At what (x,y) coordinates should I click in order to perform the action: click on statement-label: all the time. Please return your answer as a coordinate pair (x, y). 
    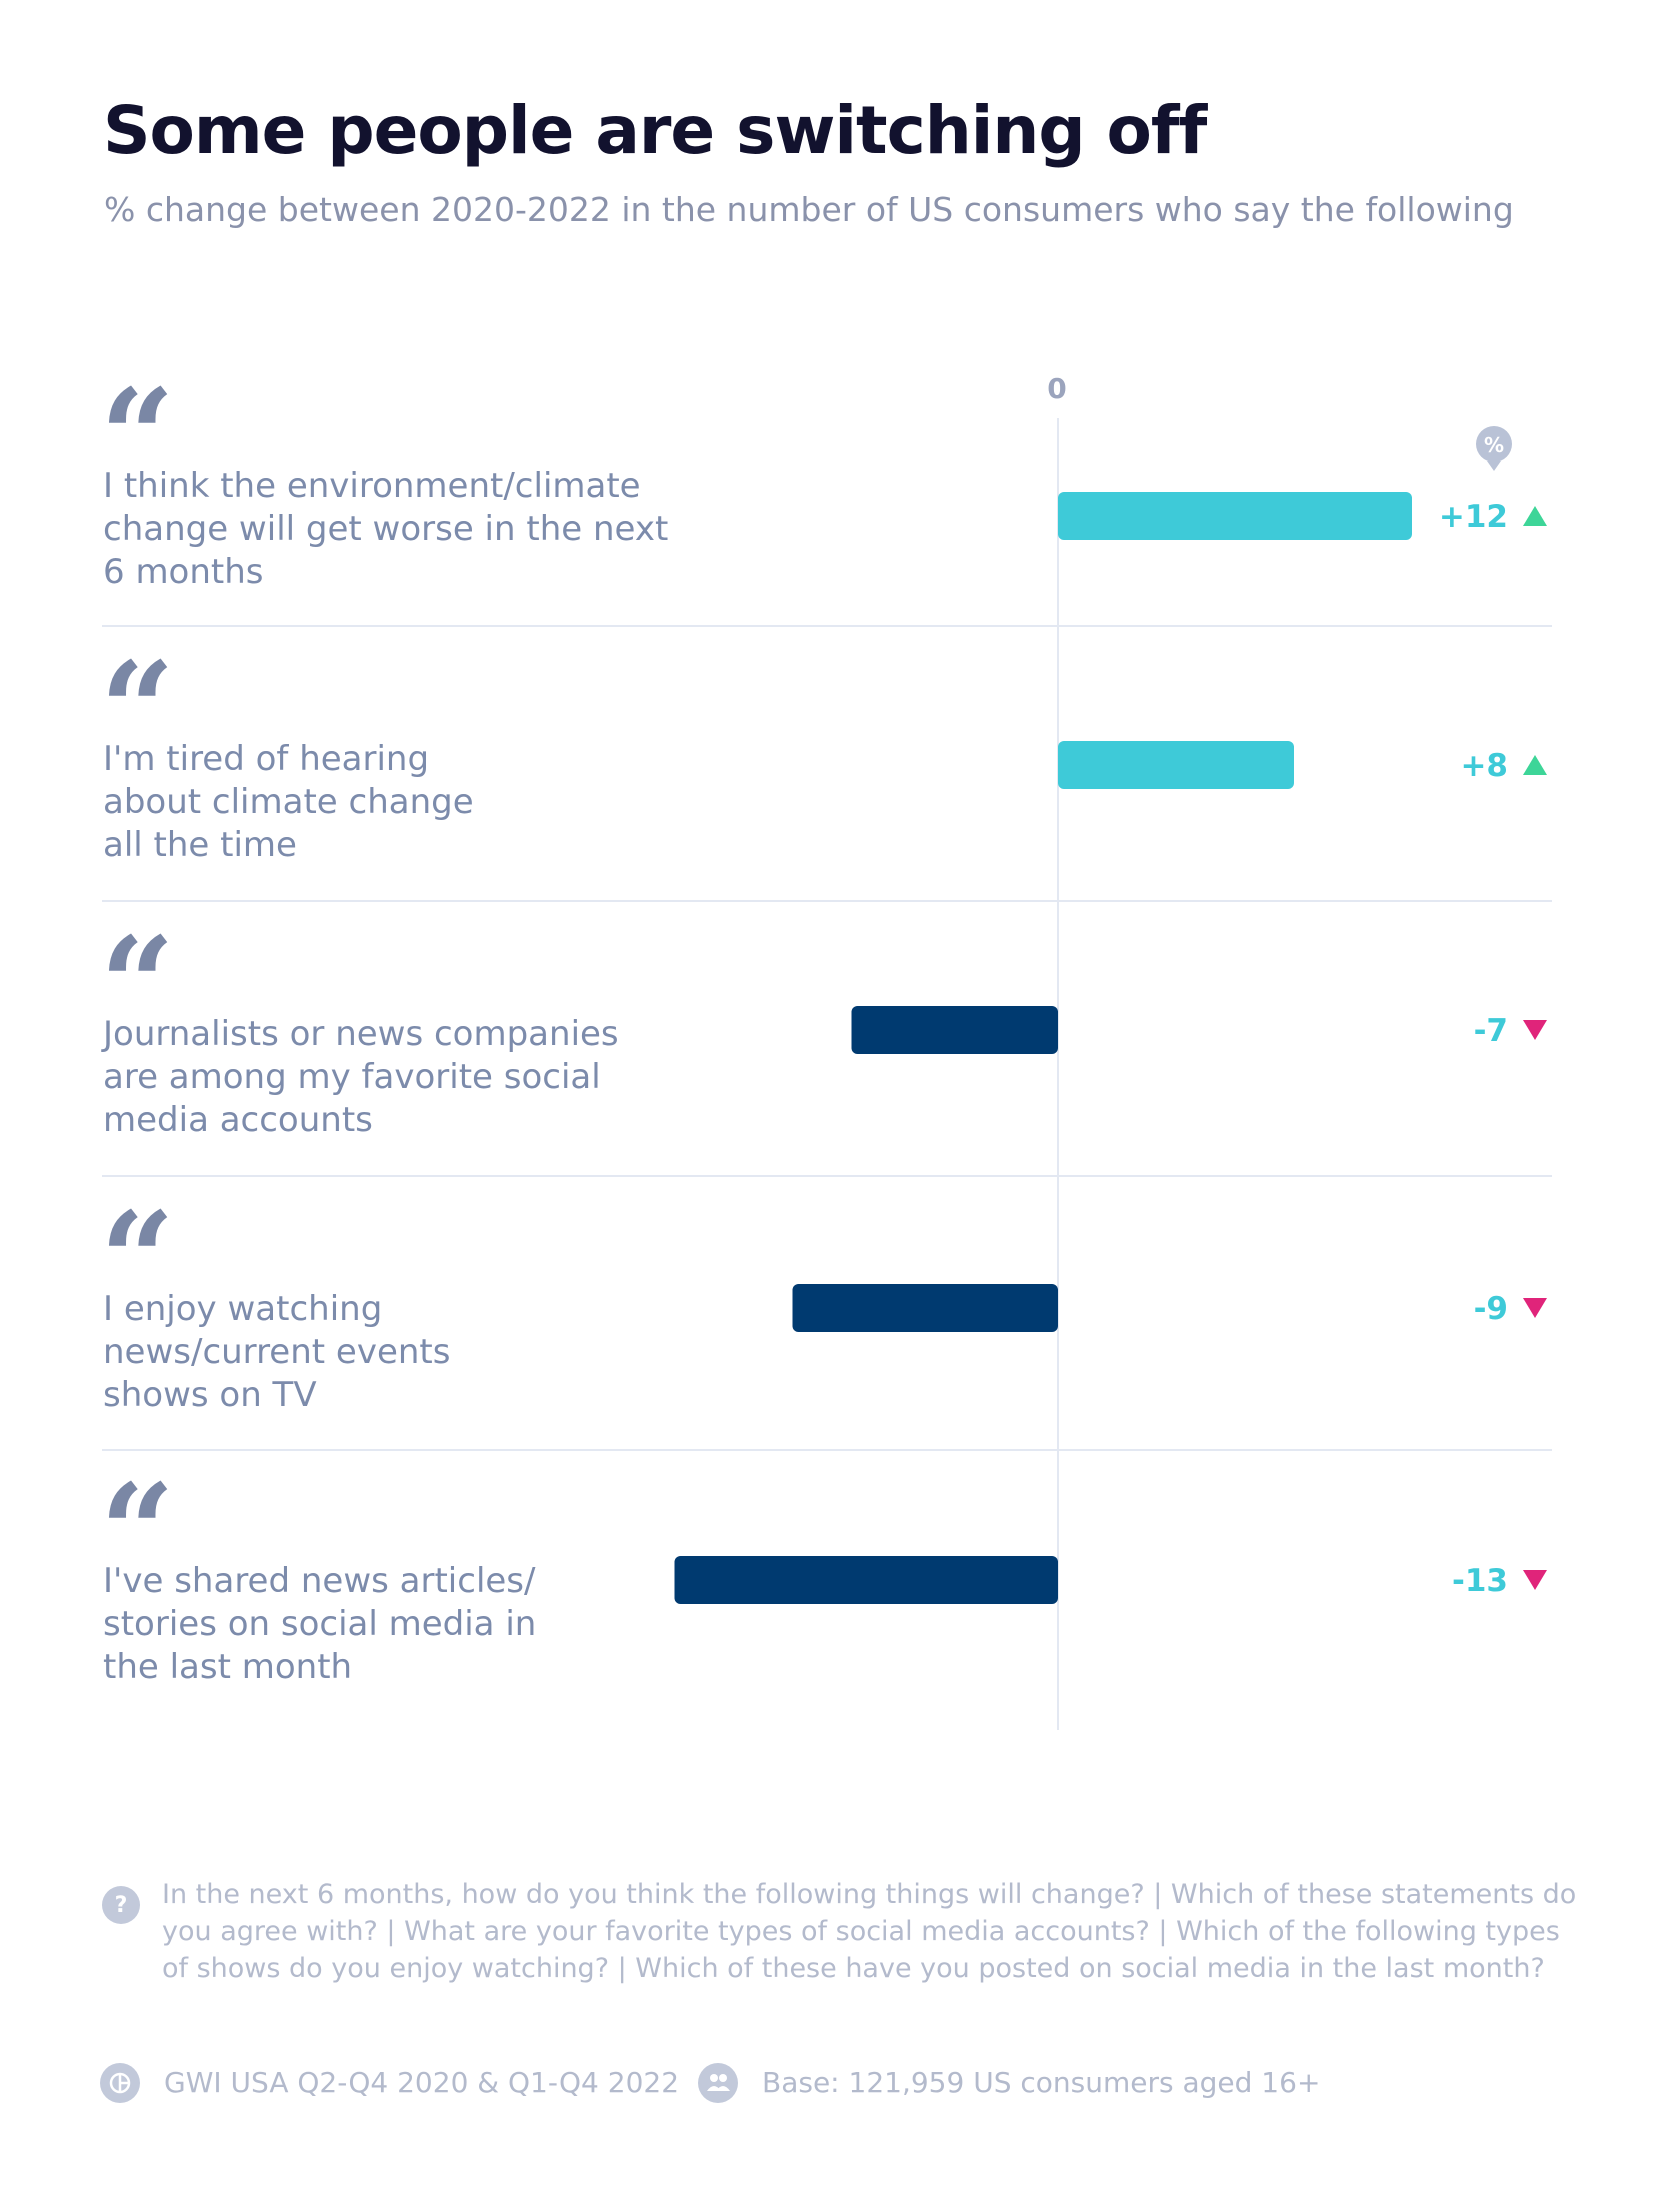
    Looking at the image, I should click on (200, 845).